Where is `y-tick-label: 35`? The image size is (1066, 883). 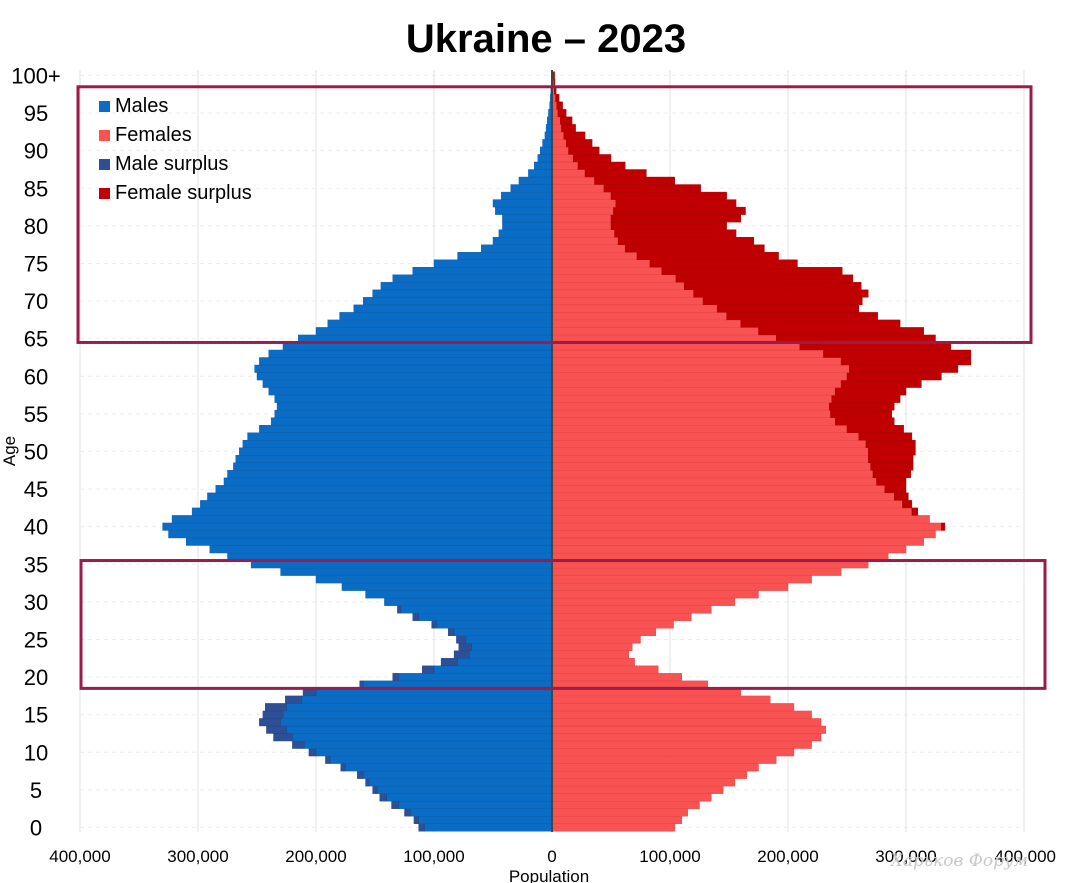 y-tick-label: 35 is located at coordinates (36, 564).